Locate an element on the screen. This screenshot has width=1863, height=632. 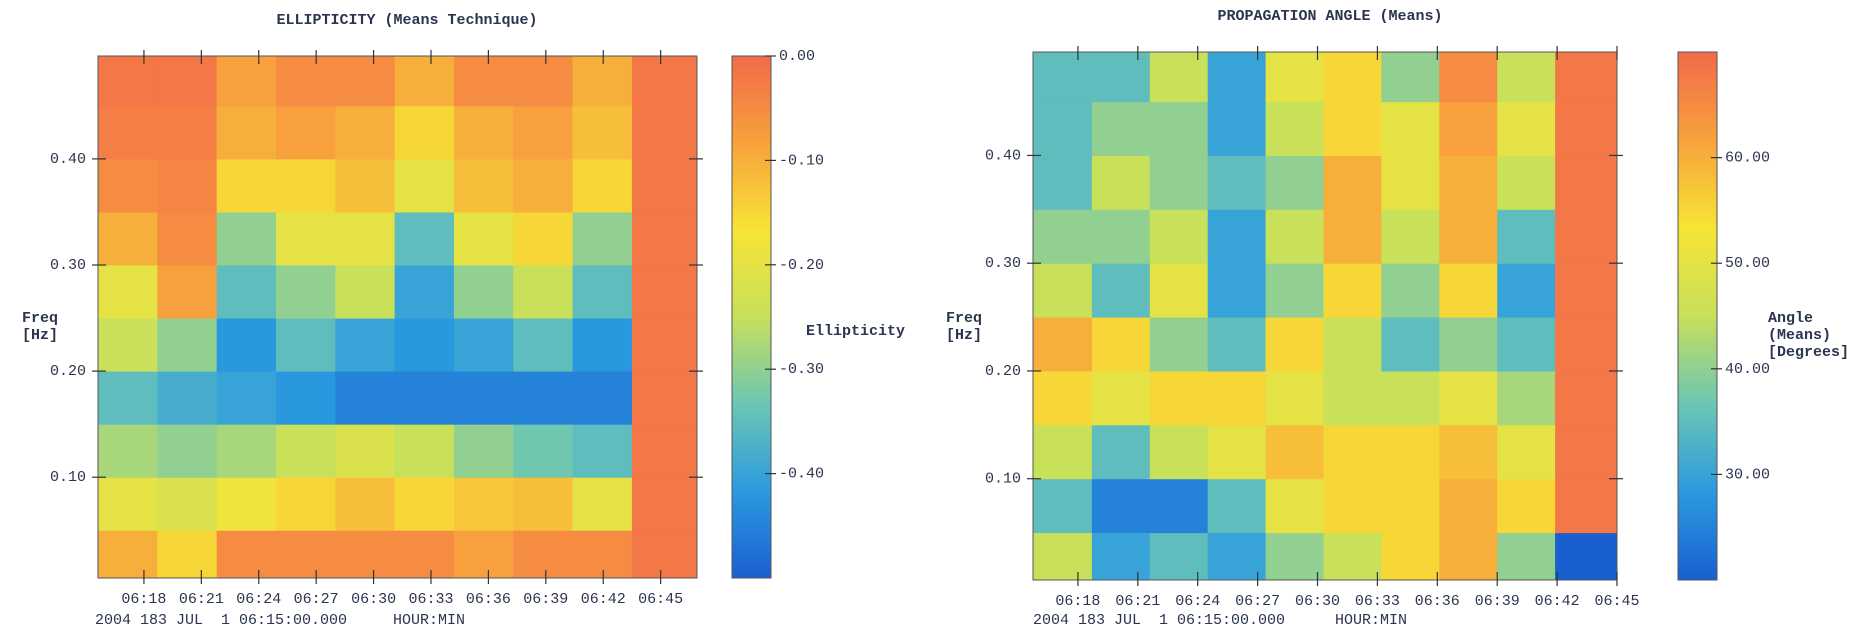
colorbar-tick-label: 60.00 is located at coordinates (1747, 158).